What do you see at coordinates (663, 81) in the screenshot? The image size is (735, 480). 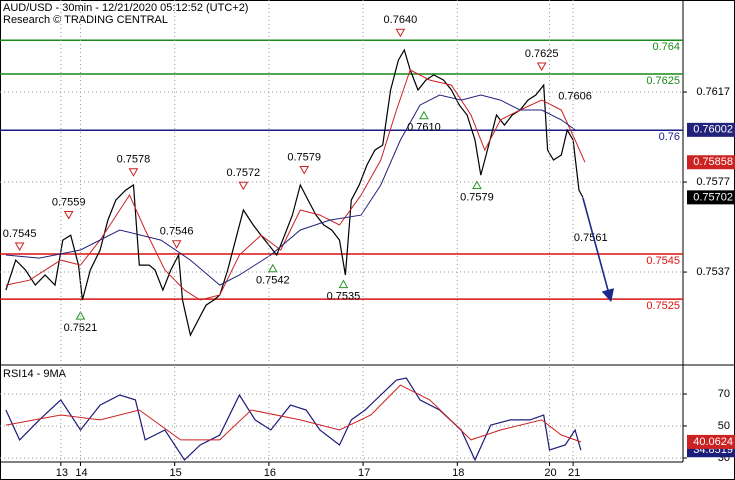 I see `level-label: 0.7625` at bounding box center [663, 81].